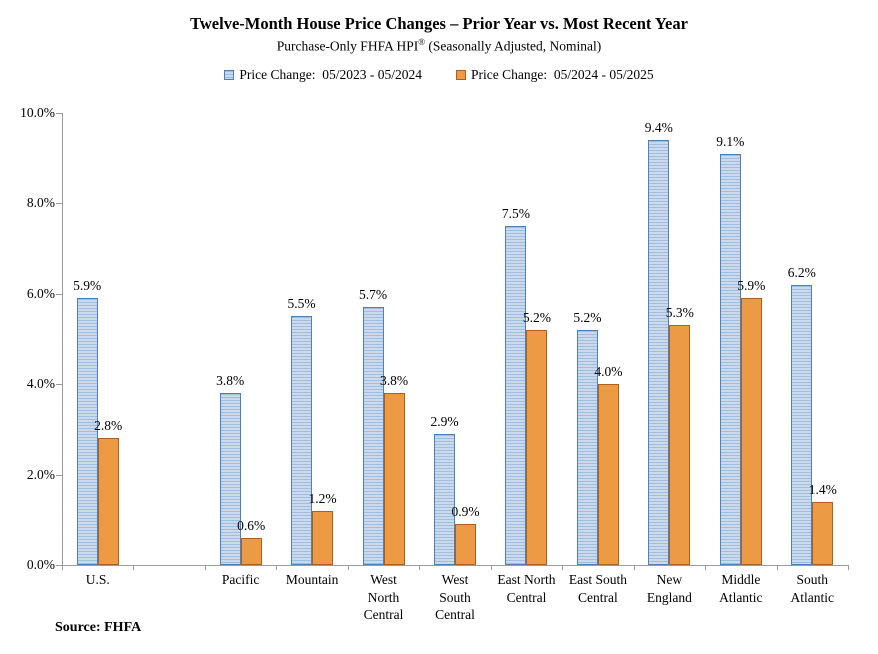  What do you see at coordinates (251, 551) in the screenshot?
I see `bar-orange-pacific` at bounding box center [251, 551].